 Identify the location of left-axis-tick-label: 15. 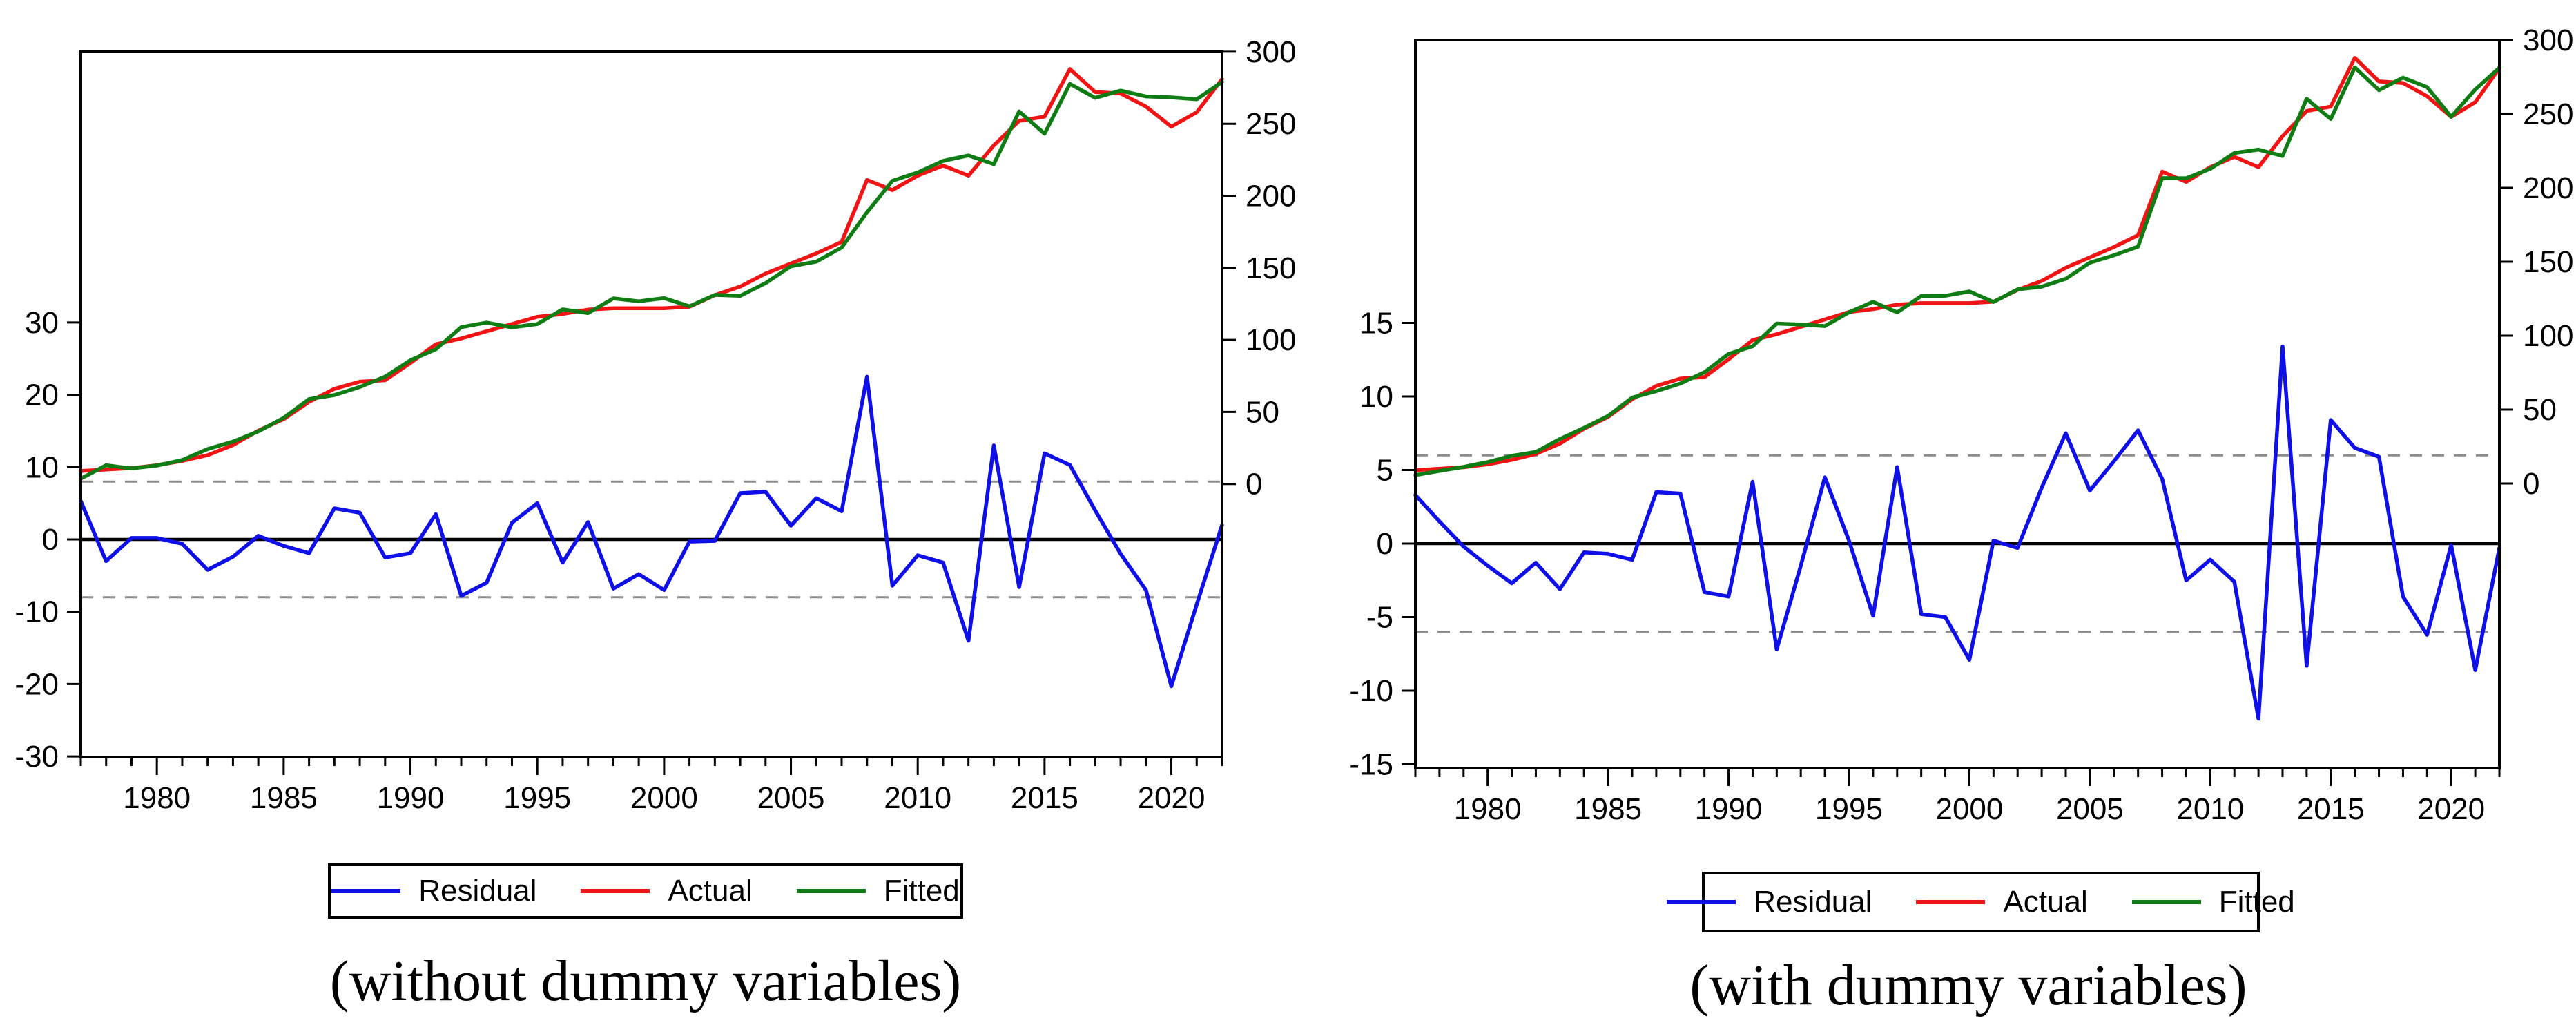
(1376, 324).